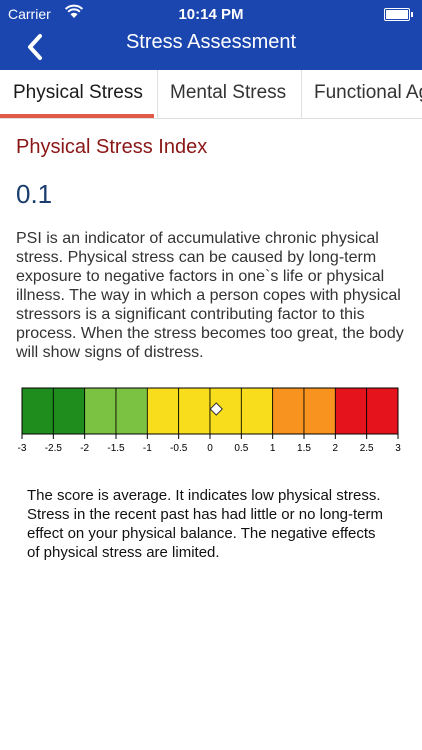 This screenshot has height=750, width=422. What do you see at coordinates (398, 14) in the screenshot?
I see `battery-icon` at bounding box center [398, 14].